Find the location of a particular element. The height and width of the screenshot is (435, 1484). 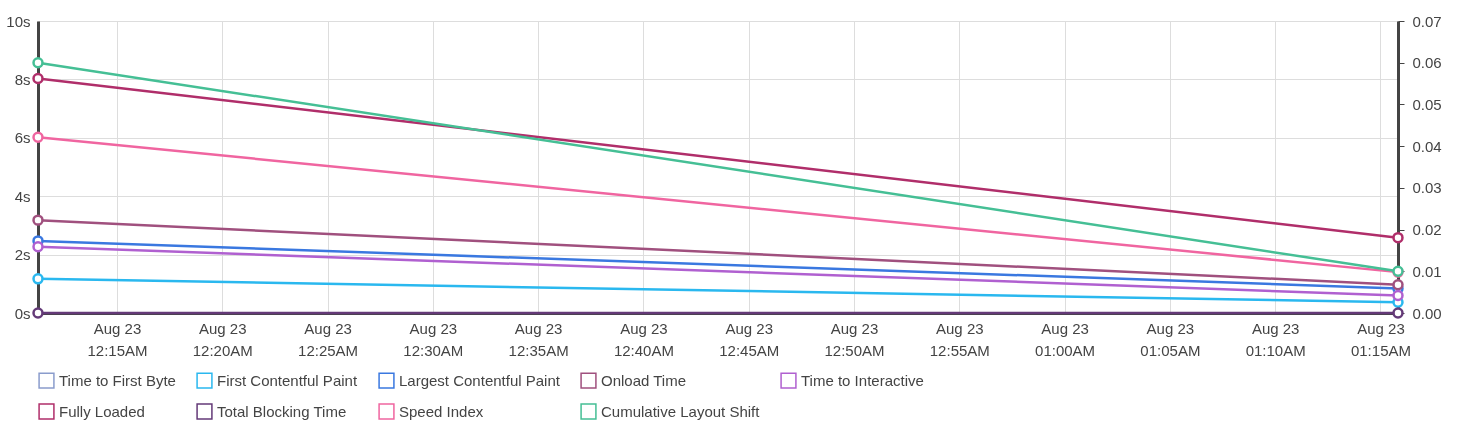

y2-tick-label: 0.05 is located at coordinates (1427, 104).